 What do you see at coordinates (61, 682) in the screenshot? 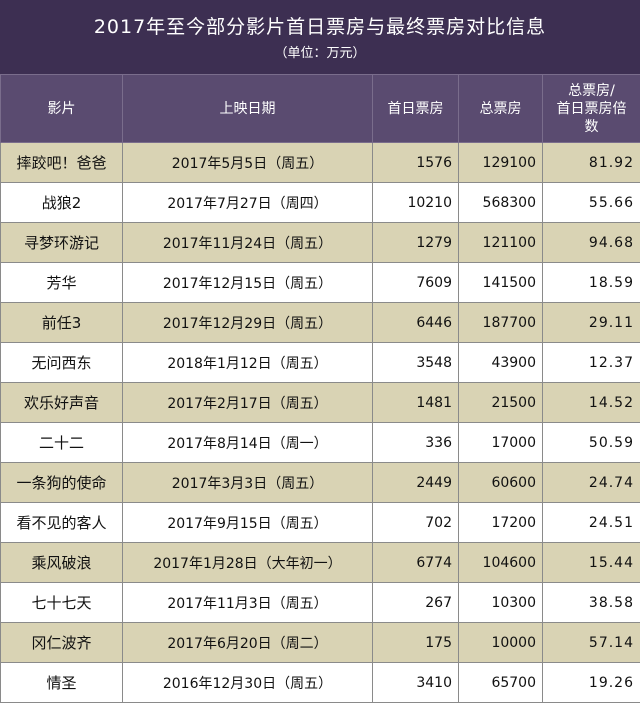
I see `cell-film: 情圣` at bounding box center [61, 682].